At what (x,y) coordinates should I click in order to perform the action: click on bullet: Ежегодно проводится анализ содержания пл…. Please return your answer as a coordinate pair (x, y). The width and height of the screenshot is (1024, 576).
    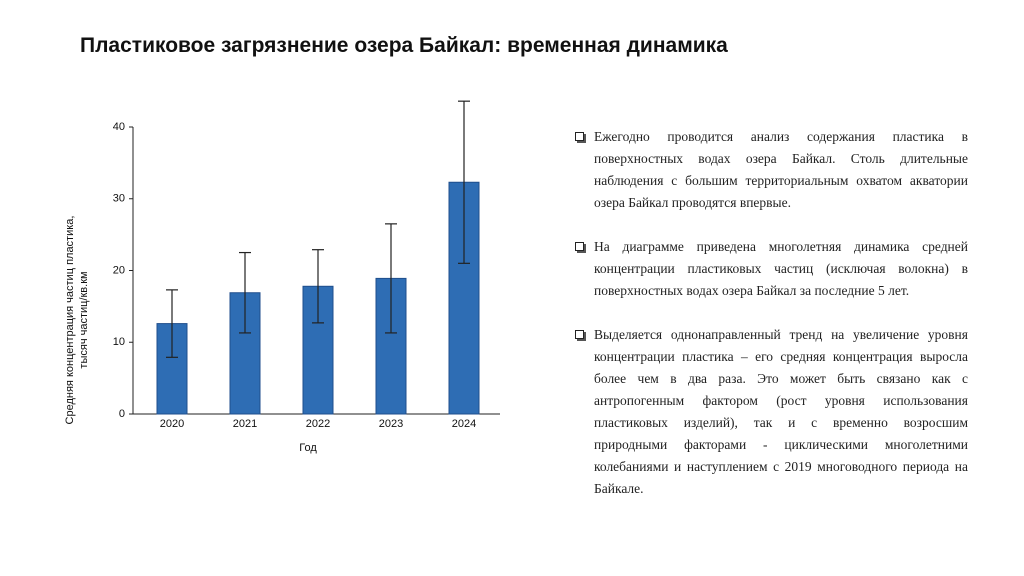
    Looking at the image, I should click on (771, 170).